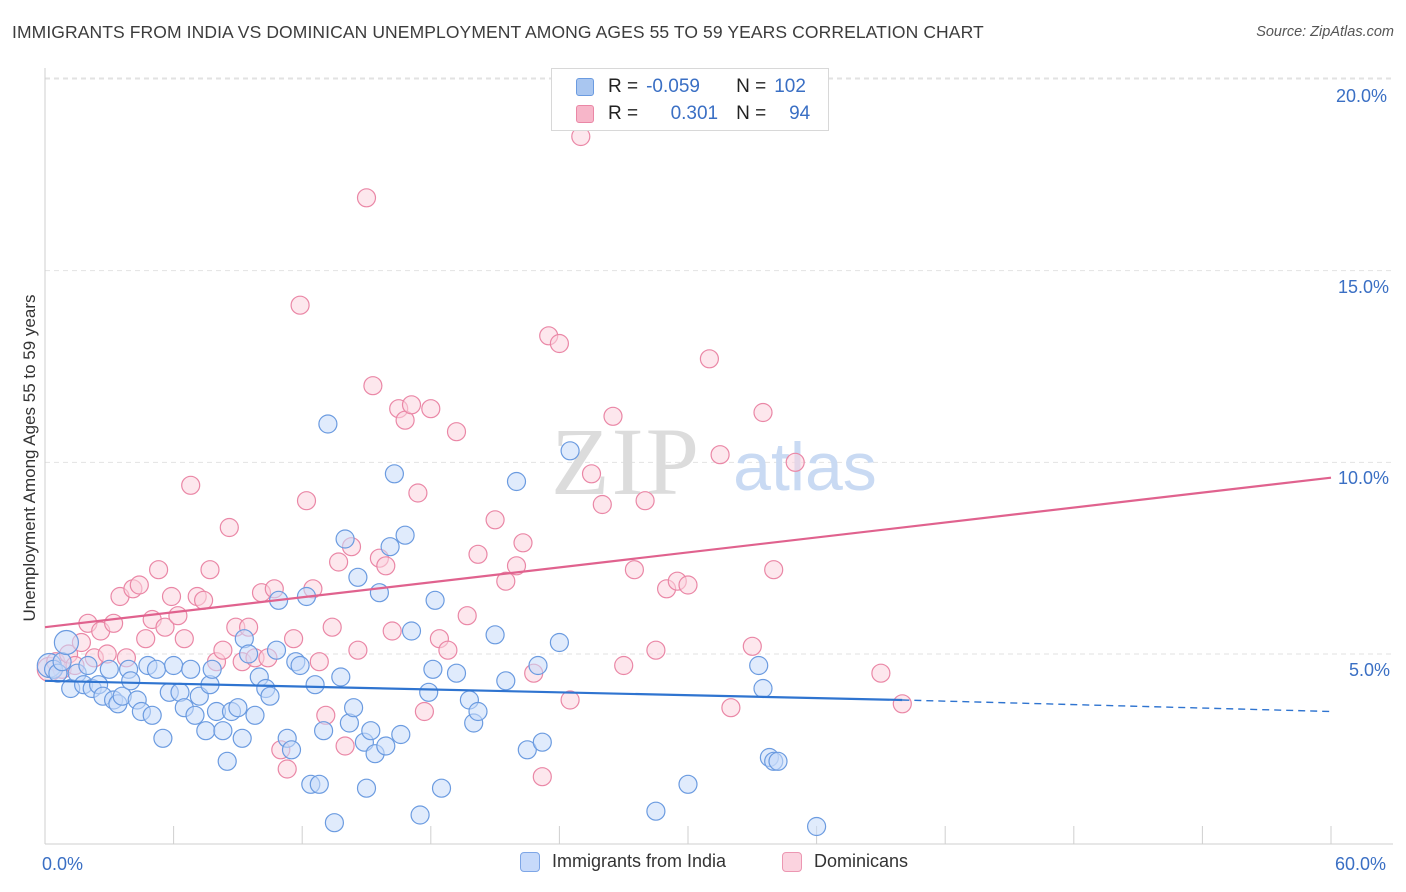 This screenshot has height=892, width=1406. What do you see at coordinates (1117, 706) in the screenshot?
I see `india-trend-extension` at bounding box center [1117, 706].